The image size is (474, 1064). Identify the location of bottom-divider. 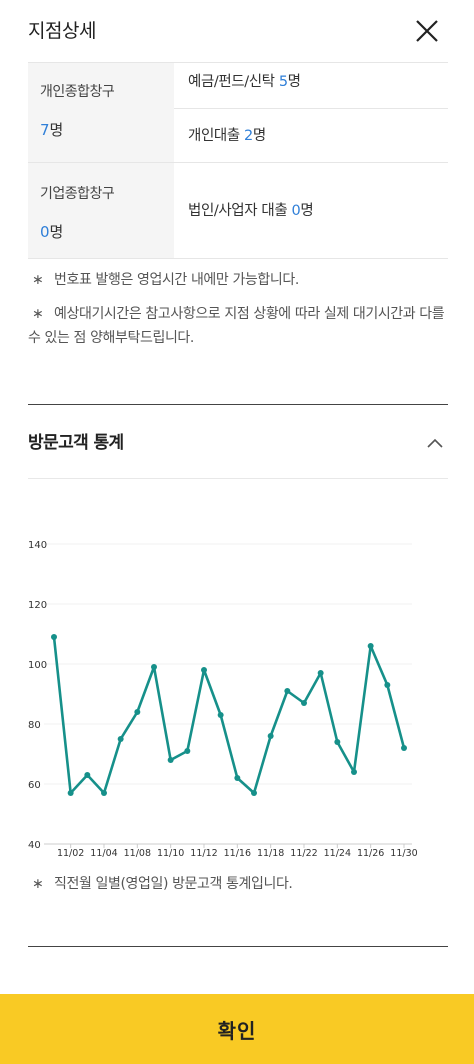
(238, 946).